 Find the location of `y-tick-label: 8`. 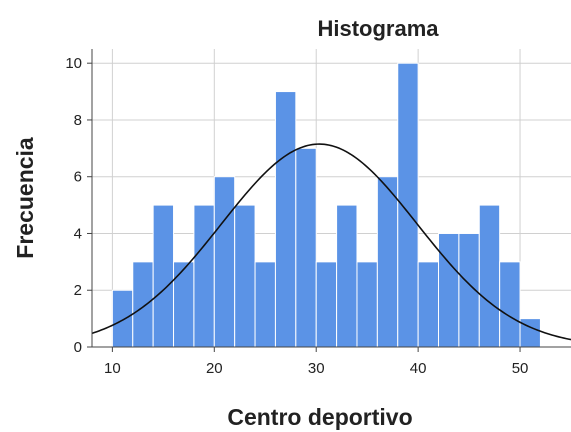

y-tick-label: 8 is located at coordinates (78, 120).